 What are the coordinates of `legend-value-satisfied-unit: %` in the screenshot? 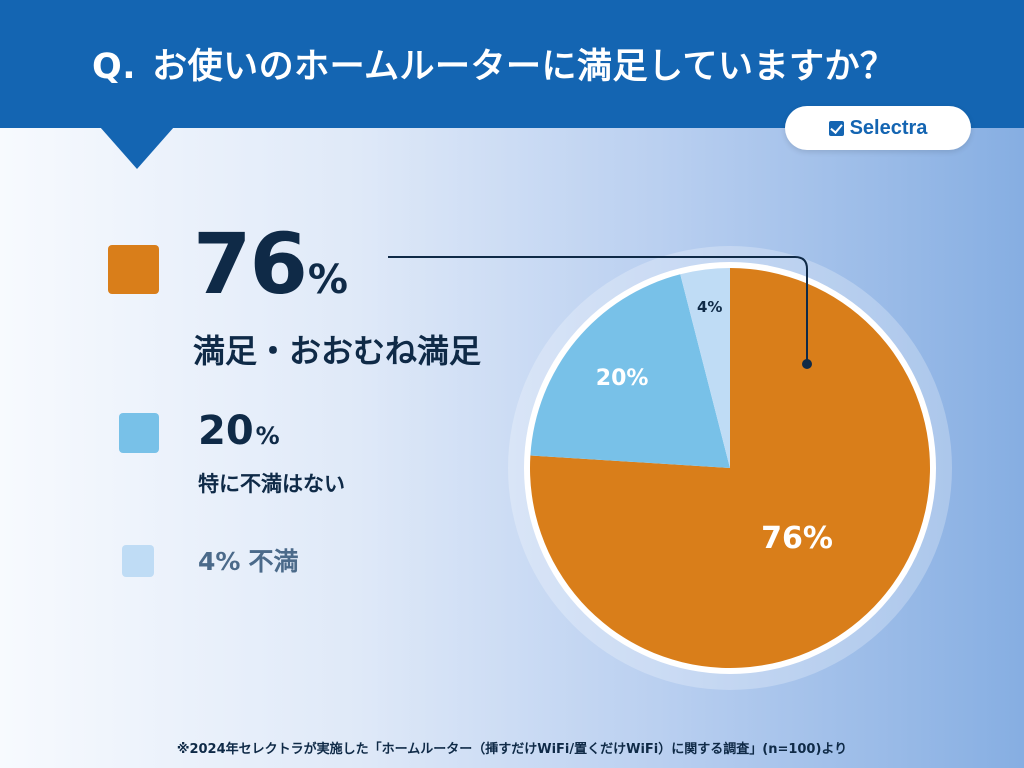 It's located at (327, 280).